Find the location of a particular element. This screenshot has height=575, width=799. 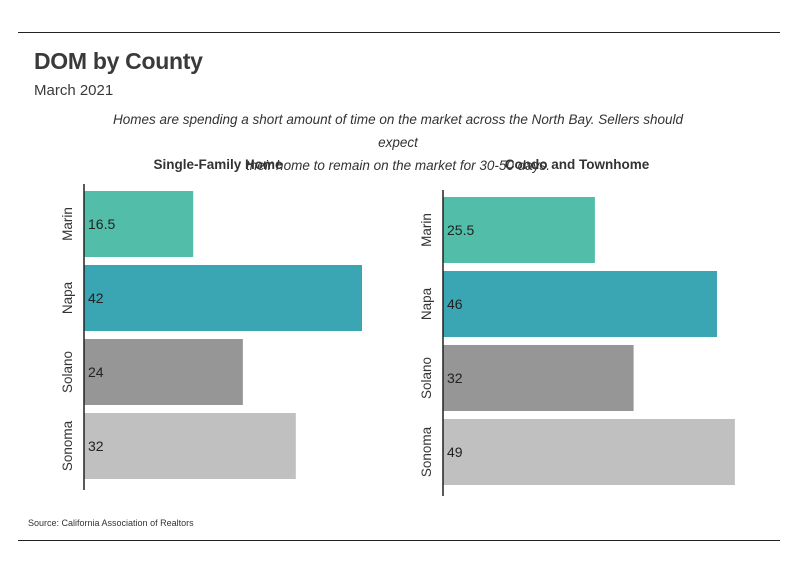

bar-condo-marin is located at coordinates (519, 230).